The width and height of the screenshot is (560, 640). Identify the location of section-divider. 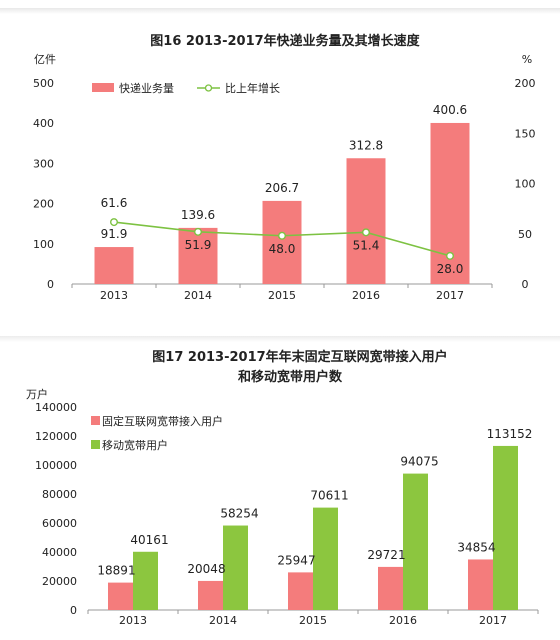
(280, 339).